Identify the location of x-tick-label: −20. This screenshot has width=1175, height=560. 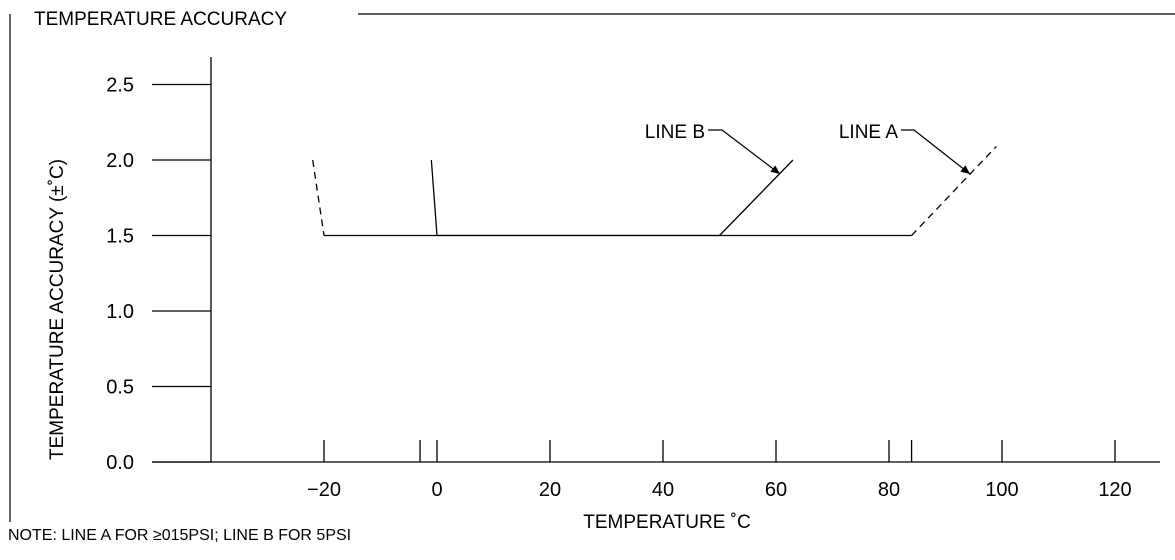
(324, 490).